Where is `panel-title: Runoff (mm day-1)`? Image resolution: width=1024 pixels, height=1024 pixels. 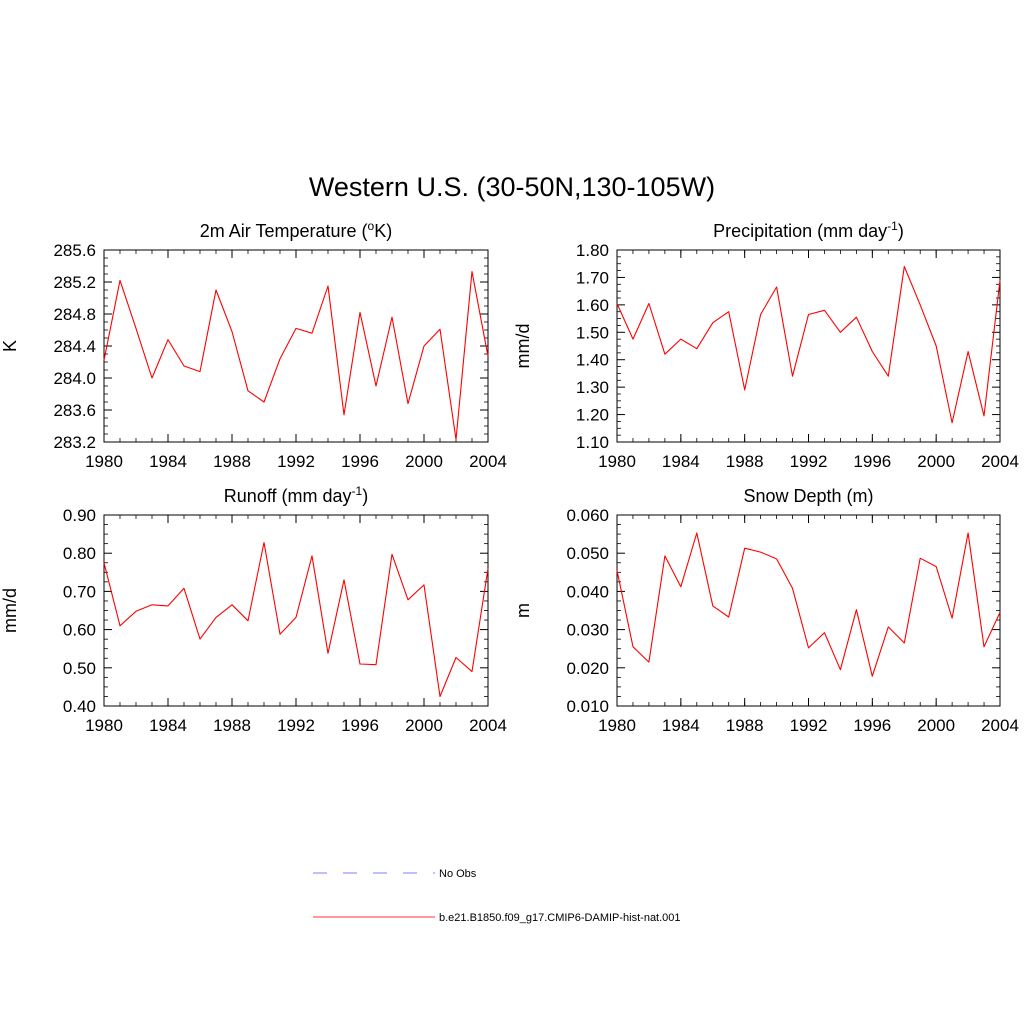 panel-title: Runoff (mm day-1) is located at coordinates (296, 495).